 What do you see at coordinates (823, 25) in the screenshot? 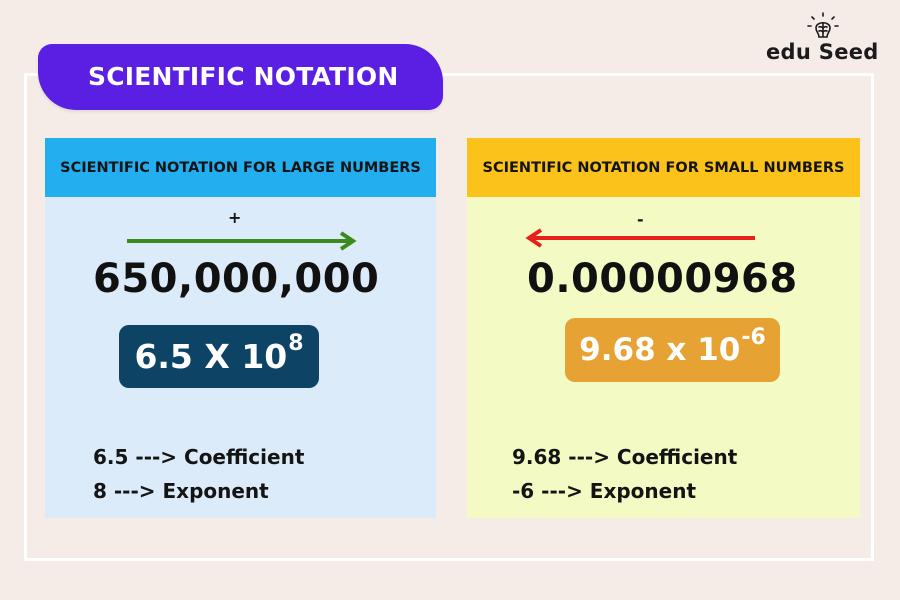
I see `lightbulb-brain-icon` at bounding box center [823, 25].